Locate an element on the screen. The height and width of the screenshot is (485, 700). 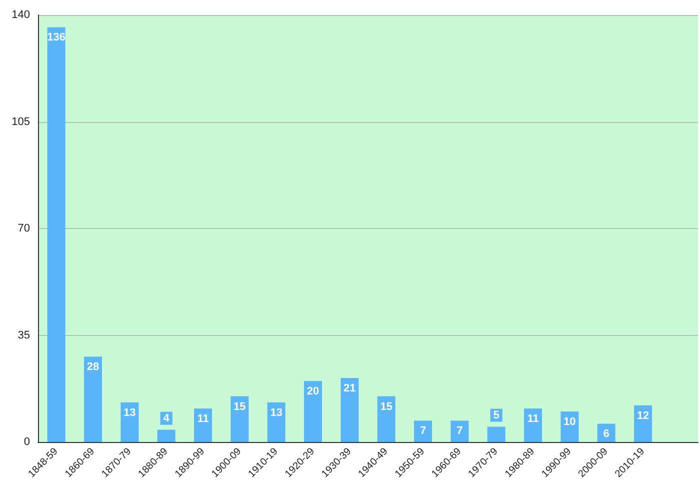
data-label: 6 is located at coordinates (606, 434).